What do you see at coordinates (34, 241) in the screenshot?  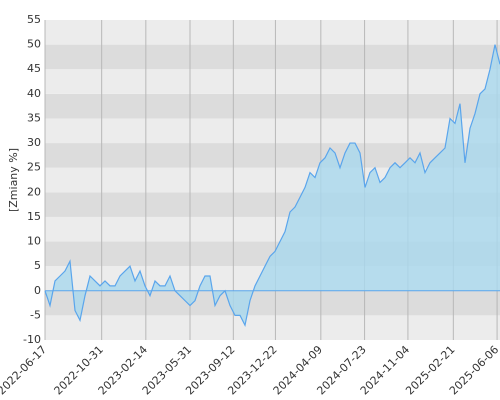 I see `y-tick-label: 10` at bounding box center [34, 241].